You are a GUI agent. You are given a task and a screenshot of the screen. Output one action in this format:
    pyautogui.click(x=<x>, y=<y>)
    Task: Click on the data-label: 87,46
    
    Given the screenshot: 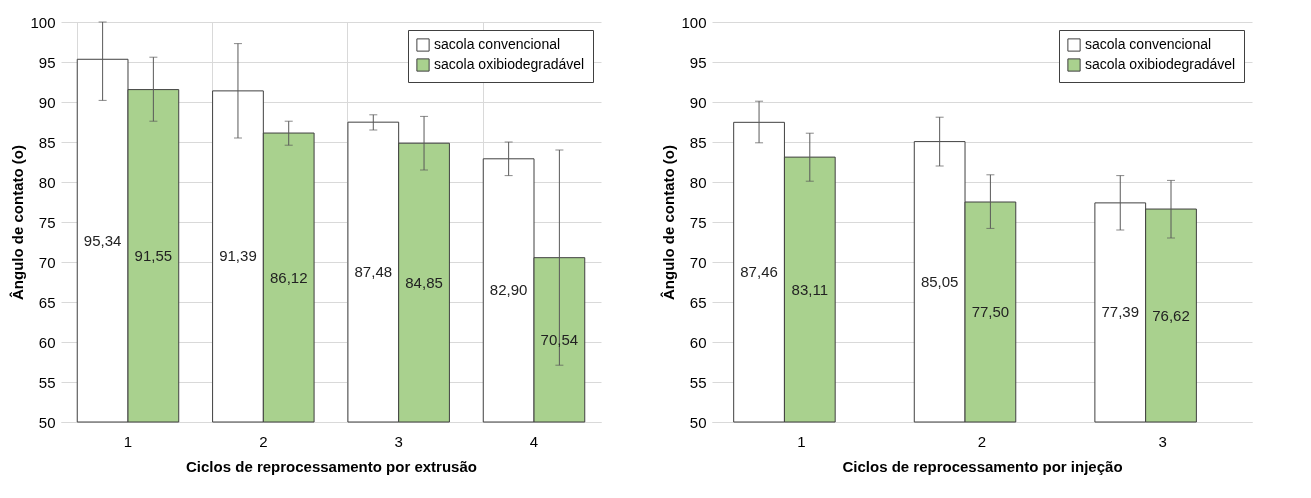 What is the action you would take?
    pyautogui.click(x=759, y=272)
    